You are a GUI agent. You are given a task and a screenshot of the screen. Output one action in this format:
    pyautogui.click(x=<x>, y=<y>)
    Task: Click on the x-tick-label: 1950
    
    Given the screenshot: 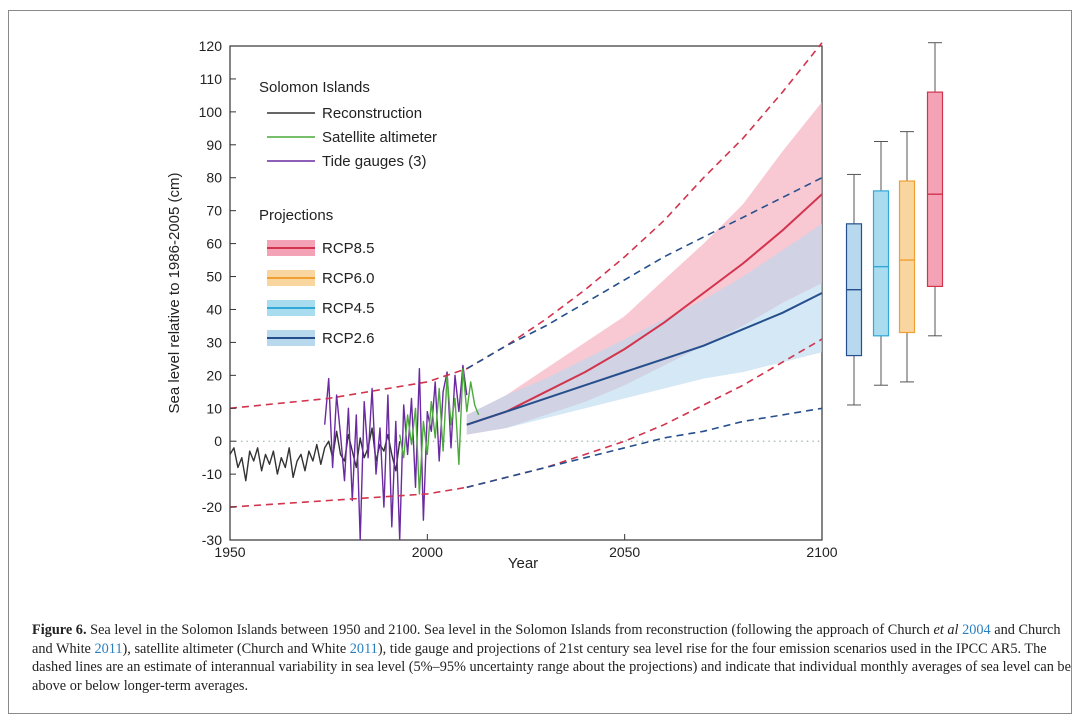 What is the action you would take?
    pyautogui.click(x=229, y=552)
    